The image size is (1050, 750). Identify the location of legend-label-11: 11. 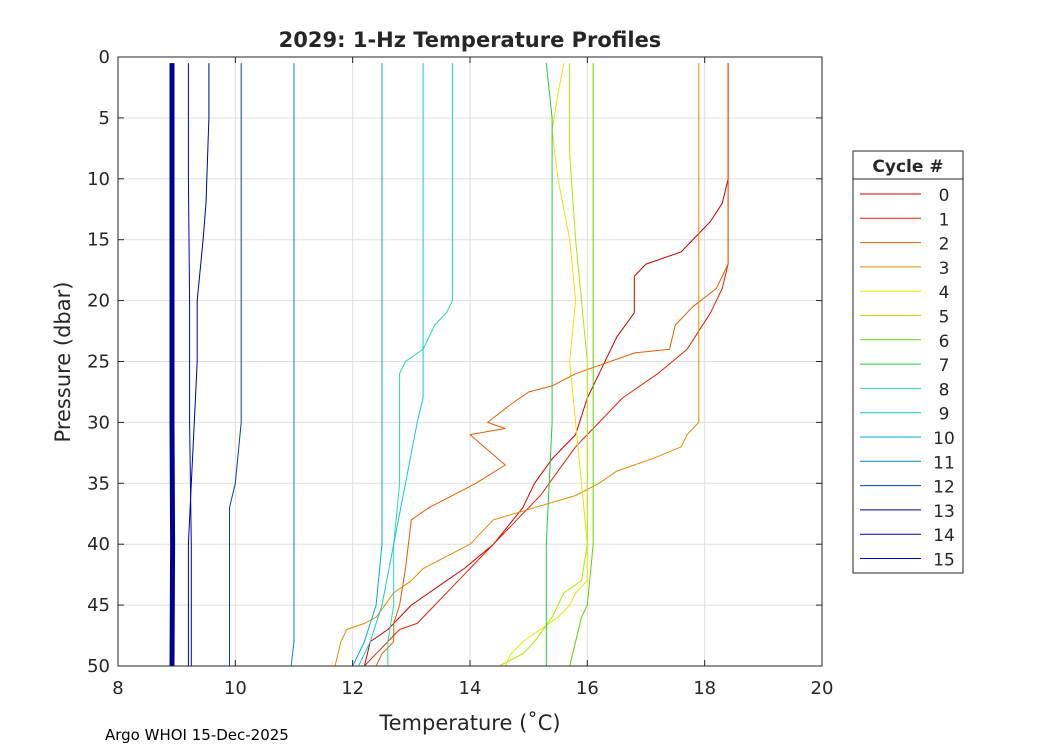
(944, 463).